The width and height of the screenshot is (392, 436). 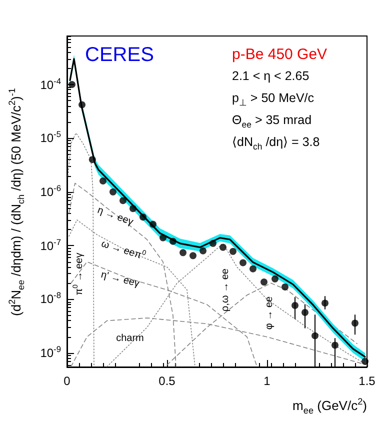 I want to click on x-axis-title: m$_{ee}$ (GeV/c$^{2}$), so click(x=329, y=406).